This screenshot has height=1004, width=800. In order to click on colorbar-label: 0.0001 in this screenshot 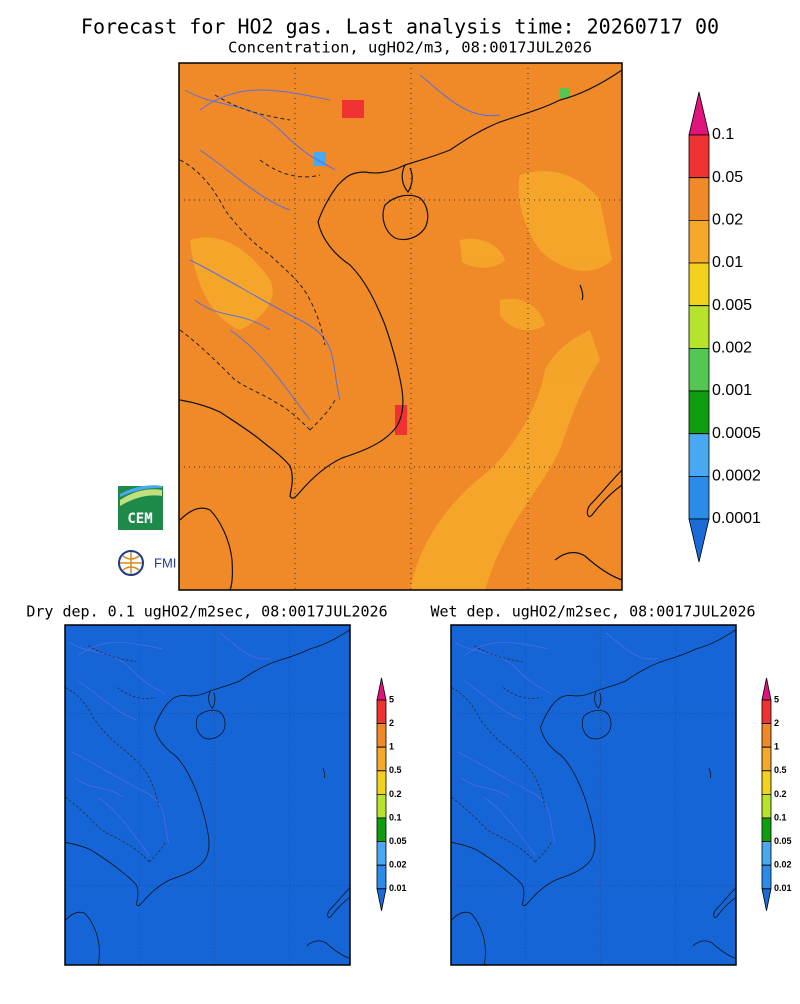, I will do `click(736, 518)`.